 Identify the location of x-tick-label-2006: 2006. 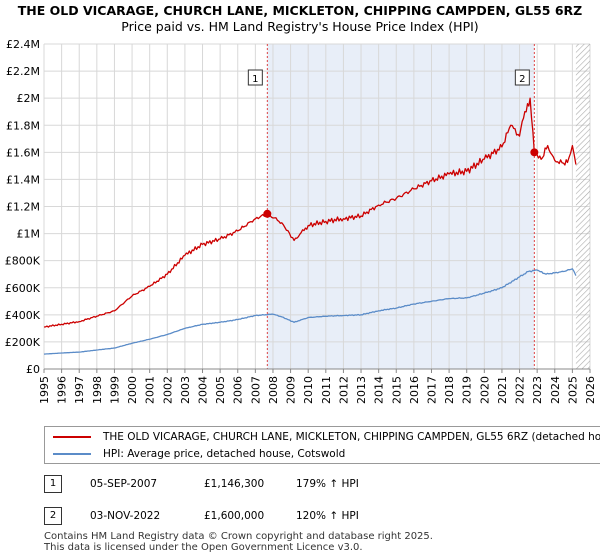
(238, 390).